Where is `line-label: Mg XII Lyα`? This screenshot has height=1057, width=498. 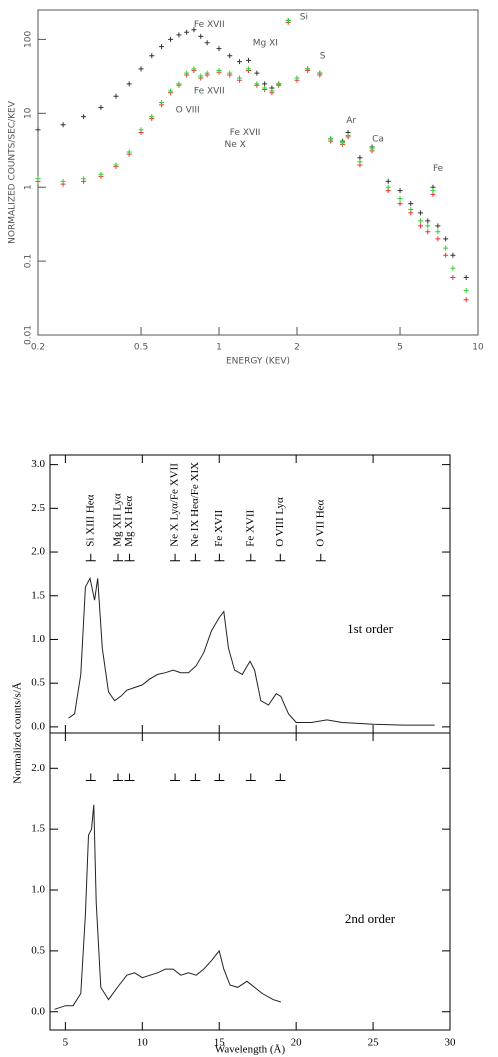
line-label: Mg XII Lyα is located at coordinates (118, 520).